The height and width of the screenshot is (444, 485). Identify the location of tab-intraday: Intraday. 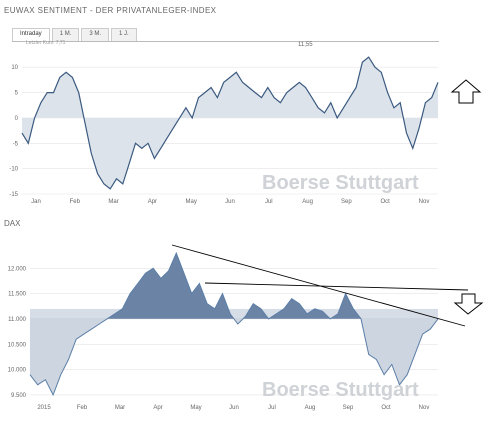
(31, 34).